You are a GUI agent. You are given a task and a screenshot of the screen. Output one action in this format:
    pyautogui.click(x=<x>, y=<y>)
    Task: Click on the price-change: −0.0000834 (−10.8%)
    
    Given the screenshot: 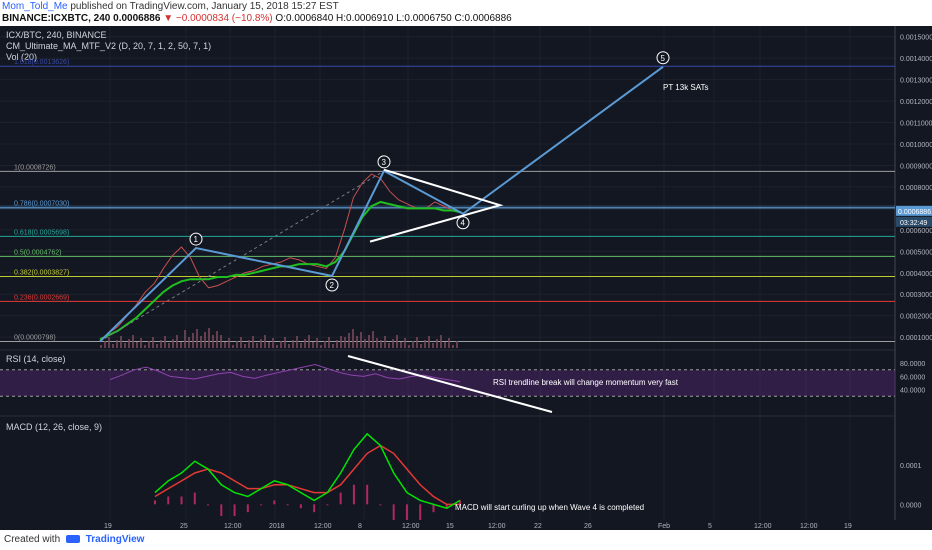 What is the action you would take?
    pyautogui.click(x=224, y=18)
    